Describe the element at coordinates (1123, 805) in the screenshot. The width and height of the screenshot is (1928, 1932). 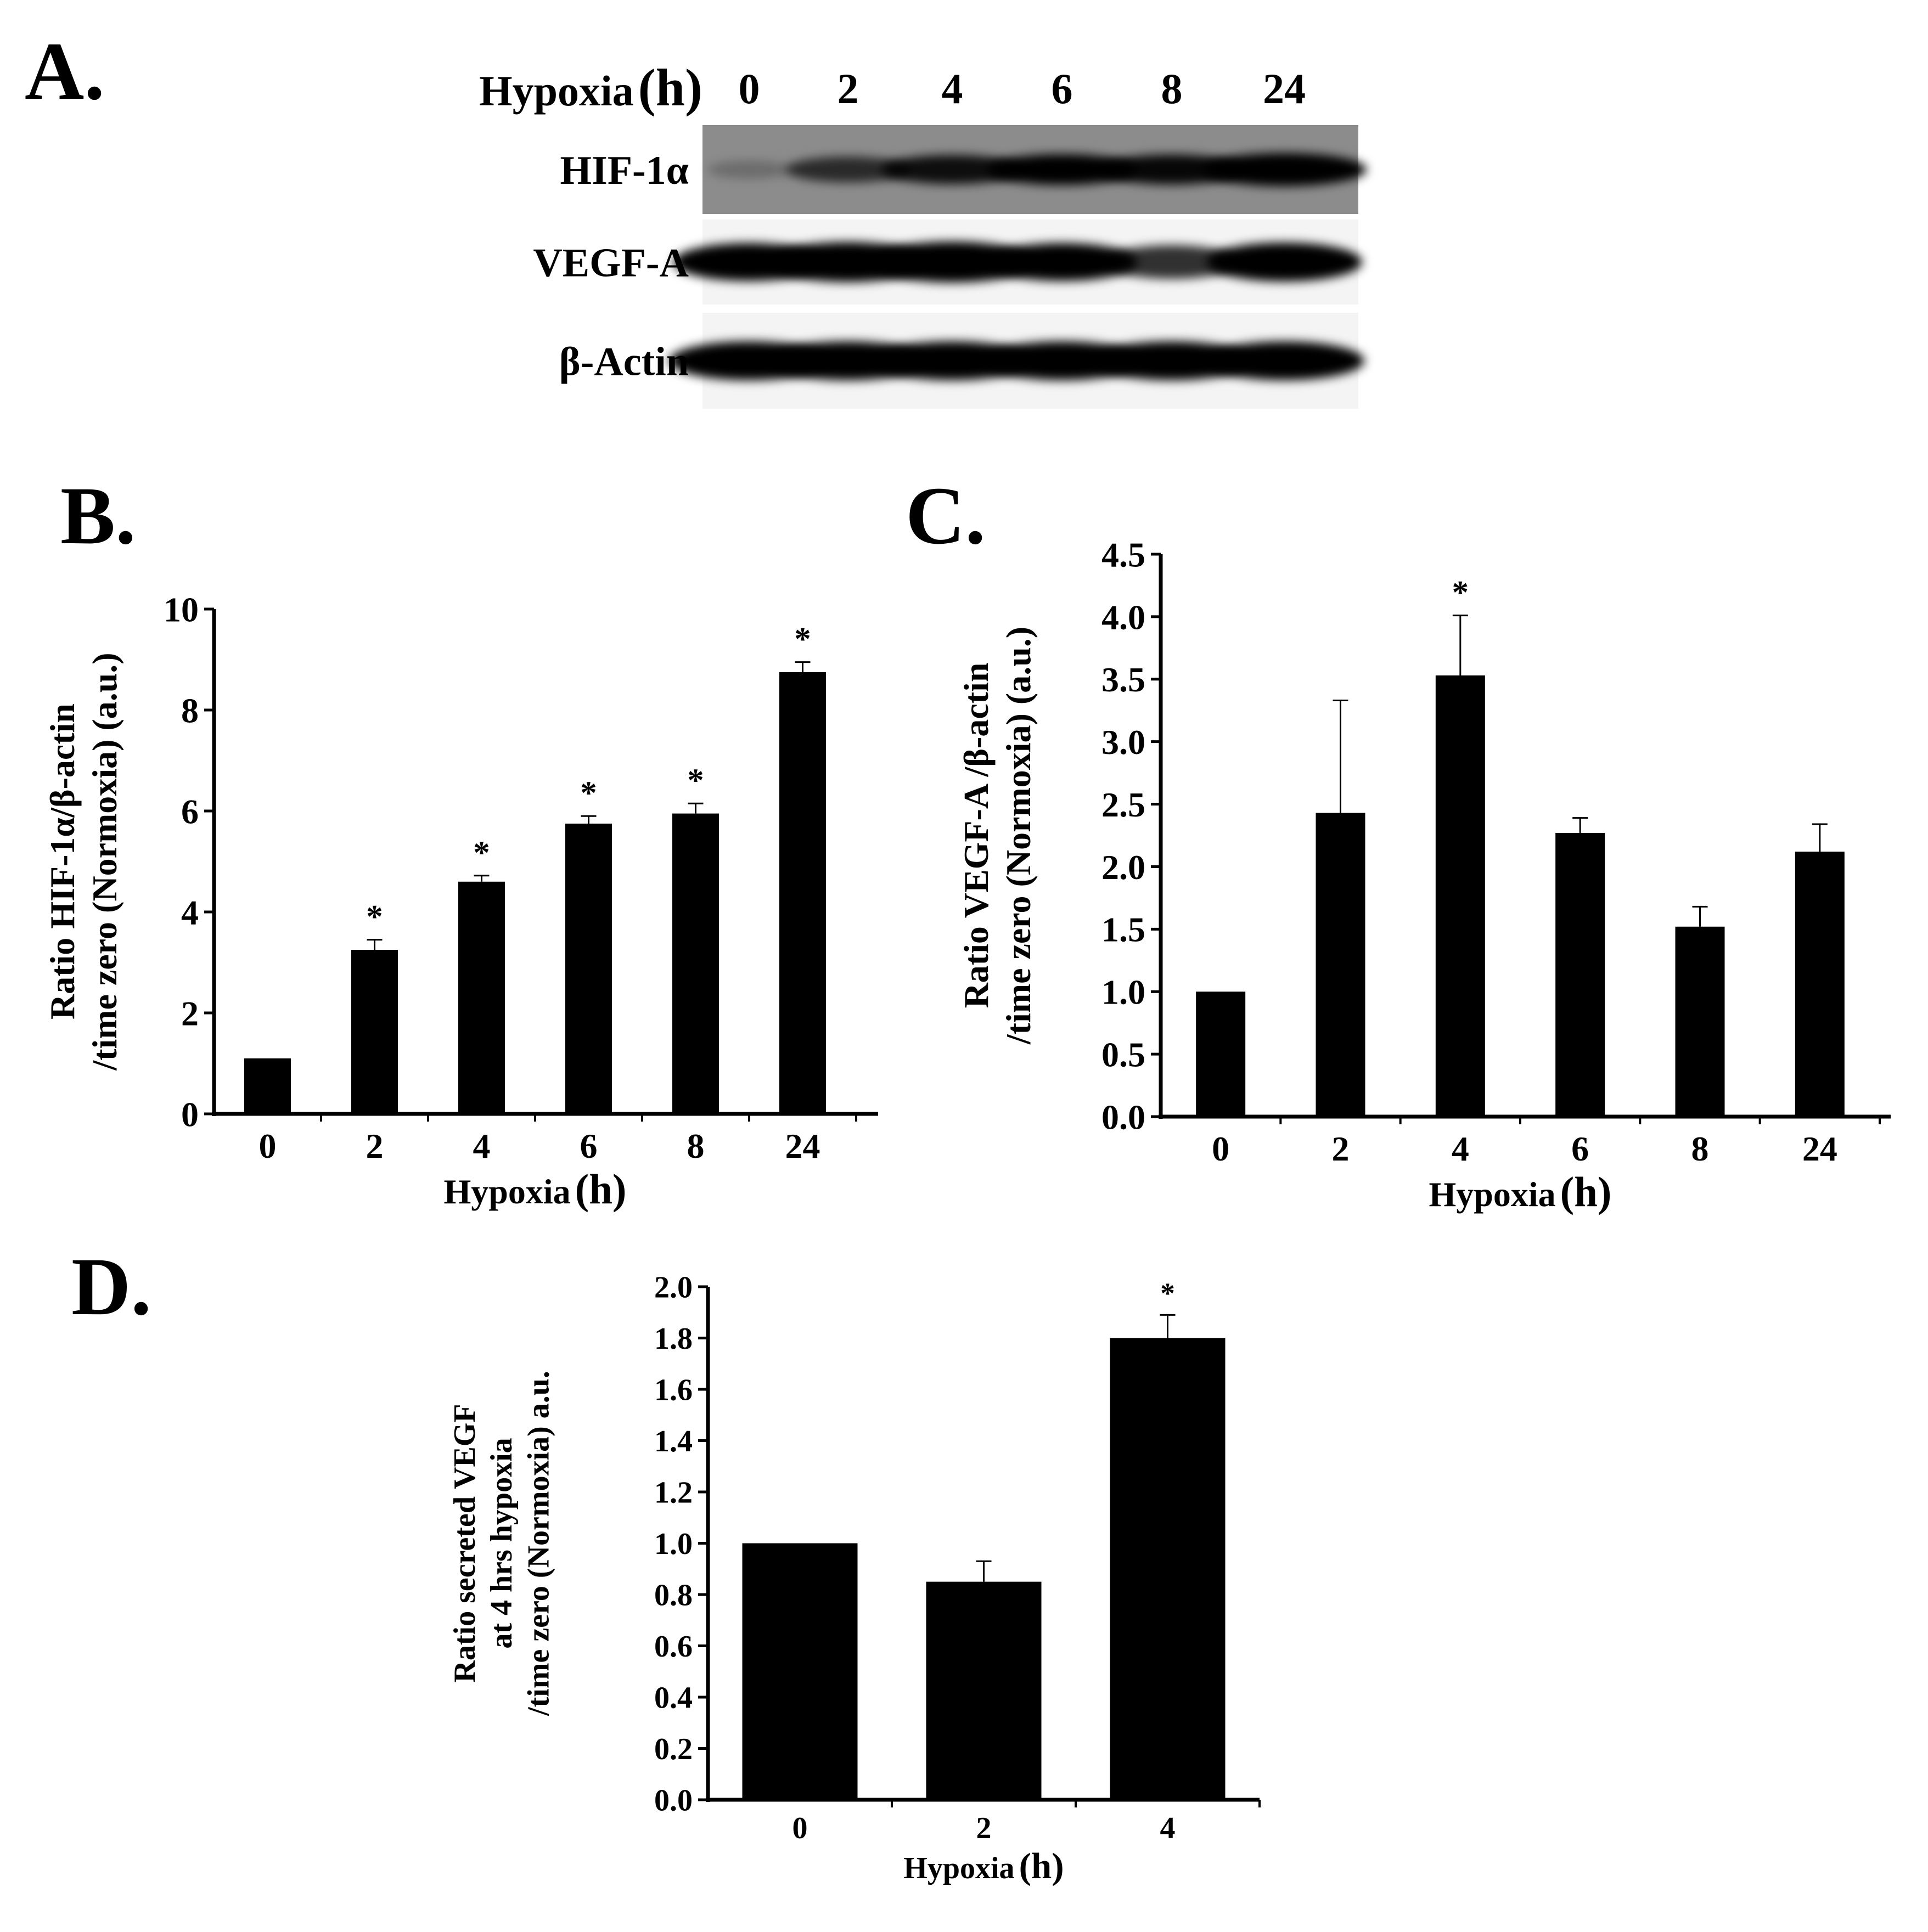
I see `y-tick-label: 2.5` at that location.